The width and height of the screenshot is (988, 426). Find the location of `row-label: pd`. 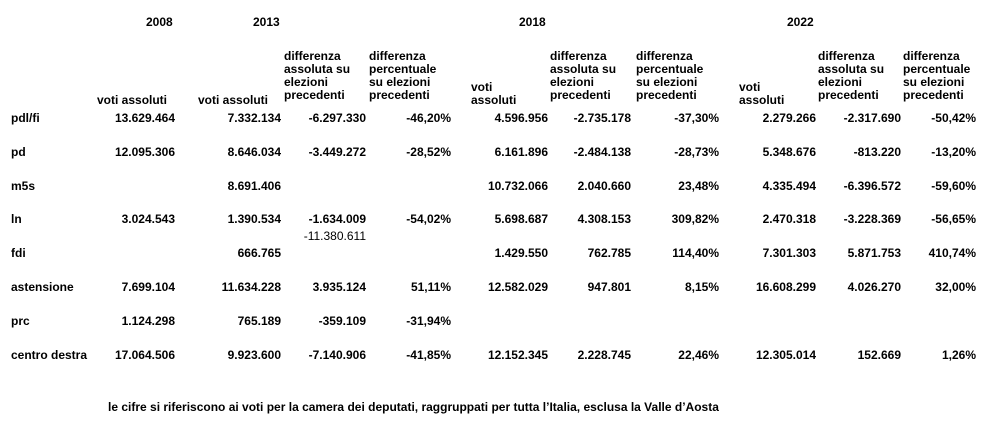

row-label: pd is located at coordinates (18, 152).